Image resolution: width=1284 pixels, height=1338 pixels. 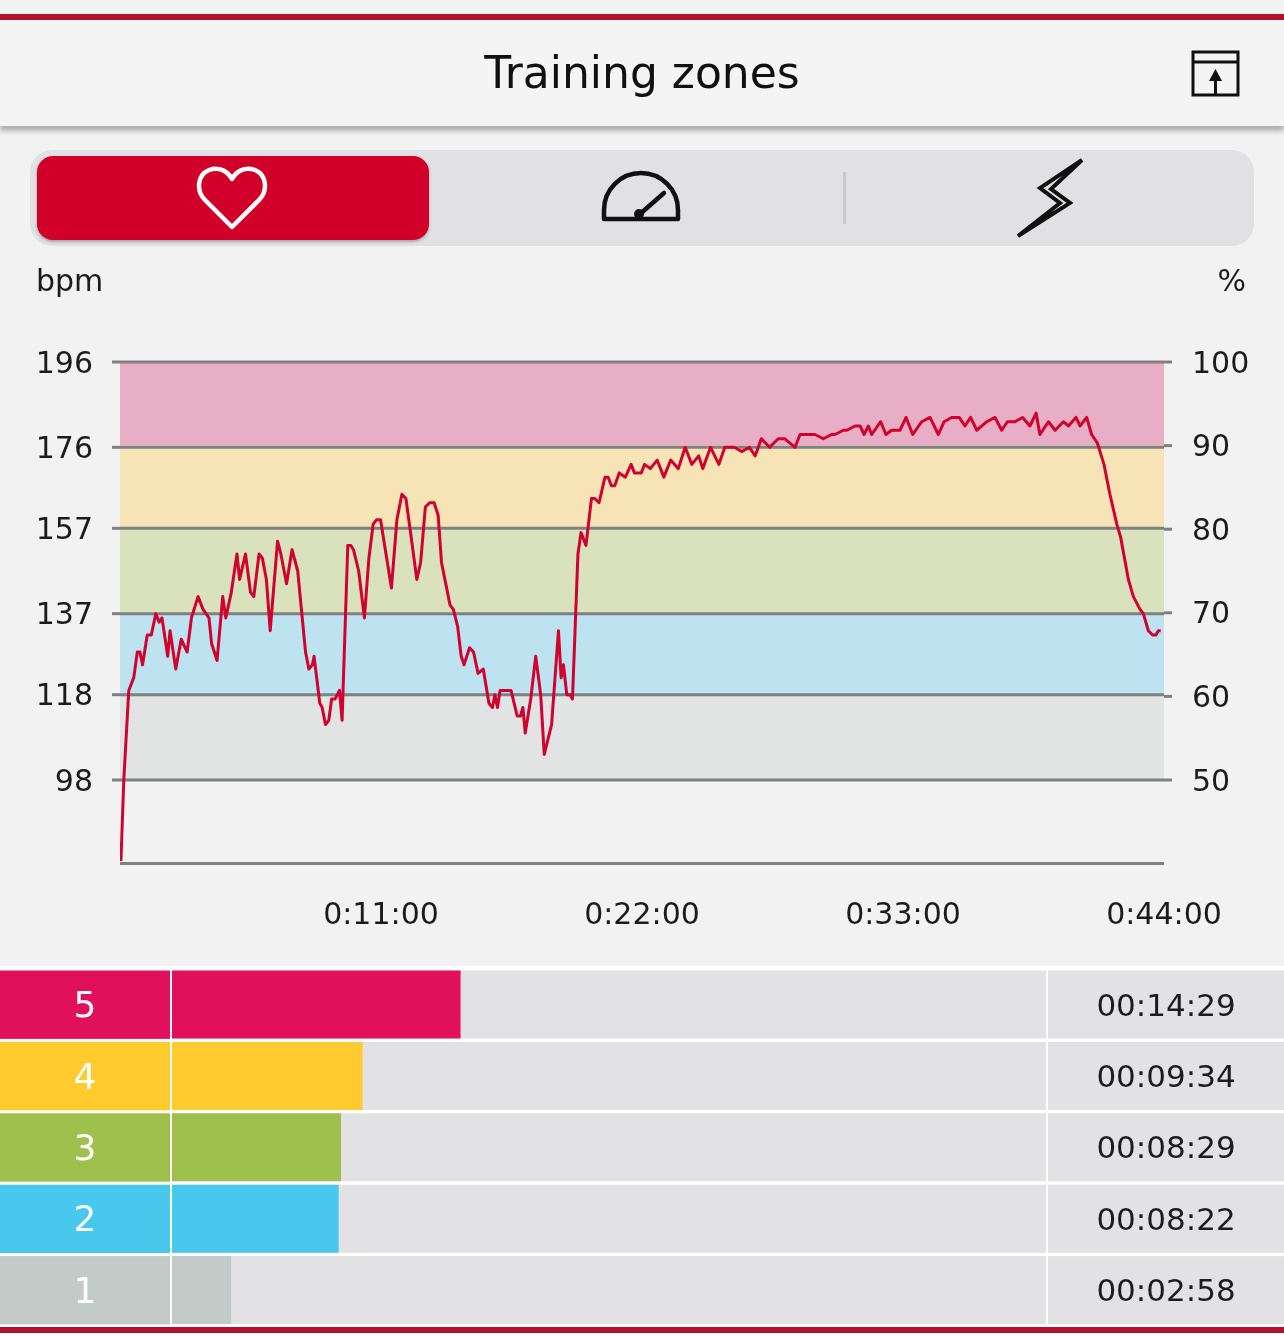 What do you see at coordinates (642, 73) in the screenshot?
I see `chart-title: Training zones` at bounding box center [642, 73].